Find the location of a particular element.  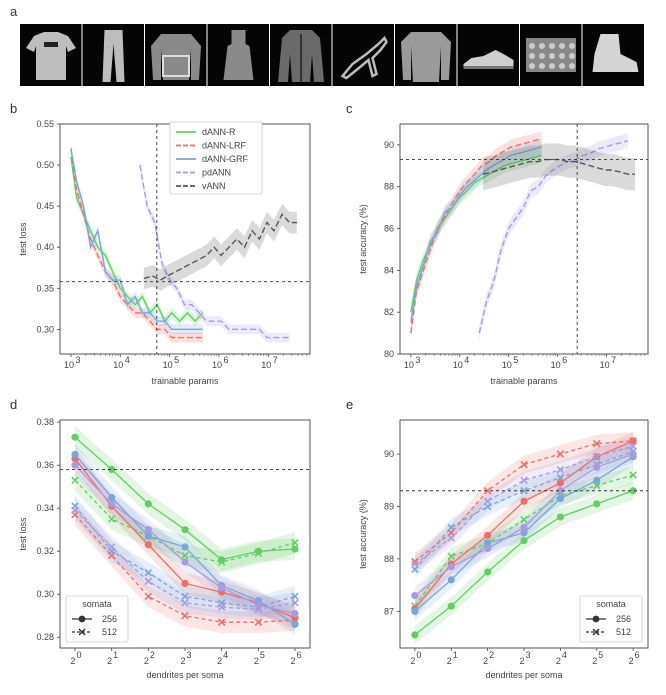

data-point-x-dANN-GRF is located at coordinates (295, 596).